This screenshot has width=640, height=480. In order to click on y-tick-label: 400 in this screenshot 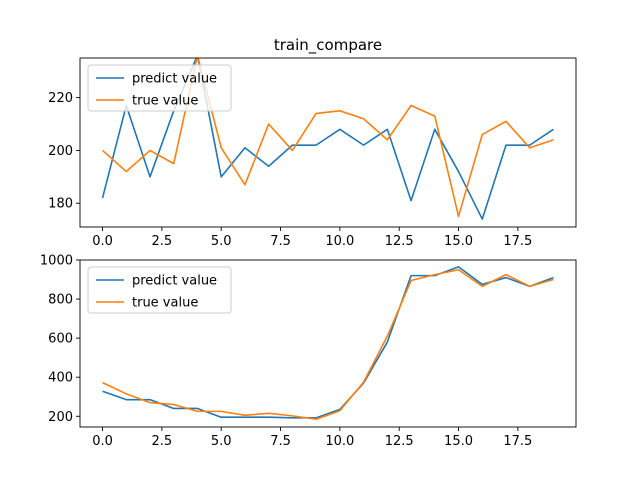, I will do `click(60, 378)`.